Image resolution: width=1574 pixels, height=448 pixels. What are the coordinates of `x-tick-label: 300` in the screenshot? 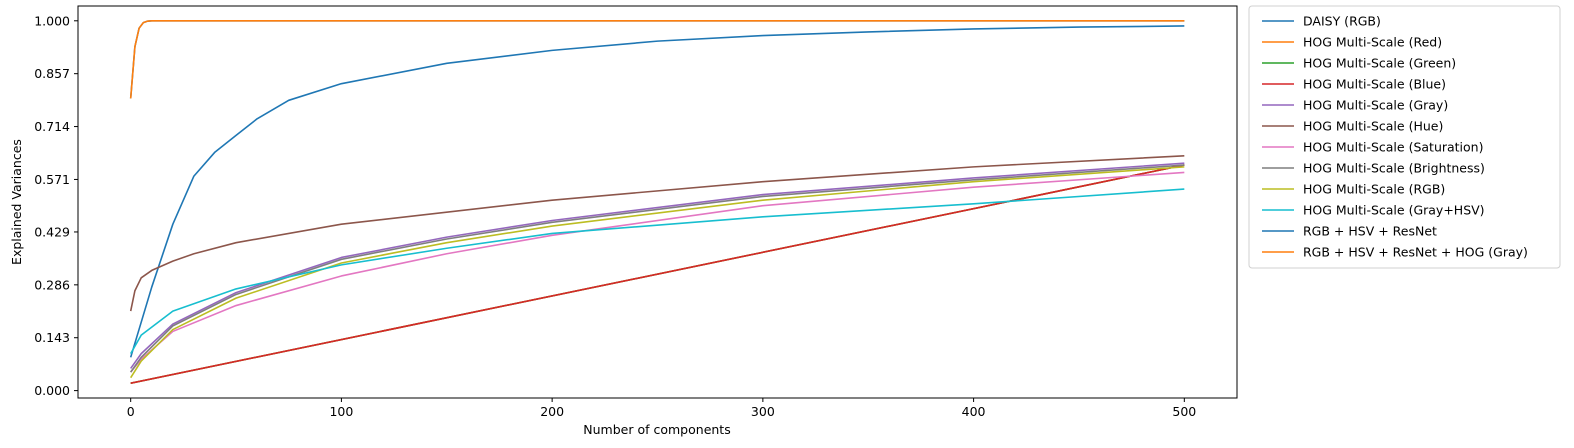 It's located at (763, 411).